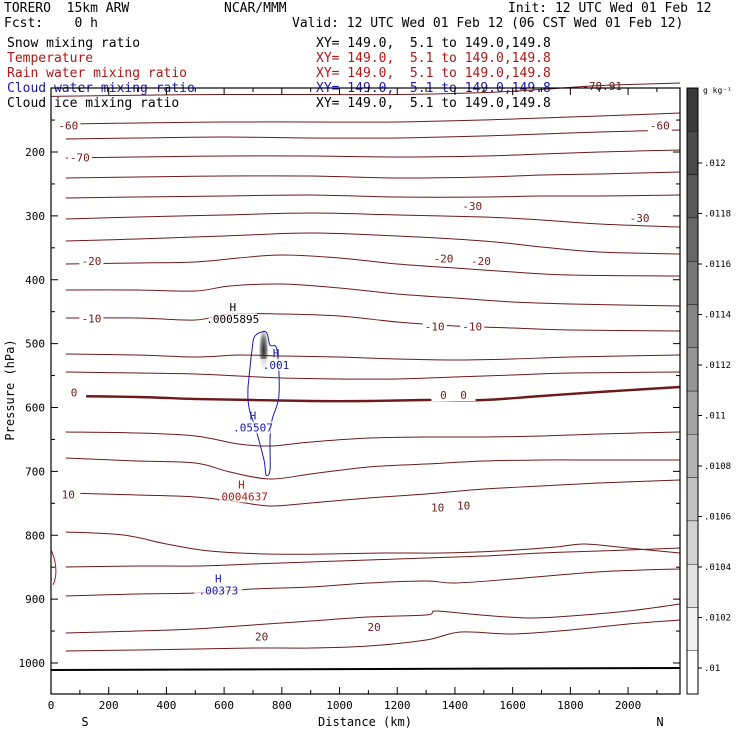 This screenshot has width=740, height=740. I want to click on field-xy-cloud-ice: XY= 149.0, 5.1 to 149.0,149.8, so click(433, 103).